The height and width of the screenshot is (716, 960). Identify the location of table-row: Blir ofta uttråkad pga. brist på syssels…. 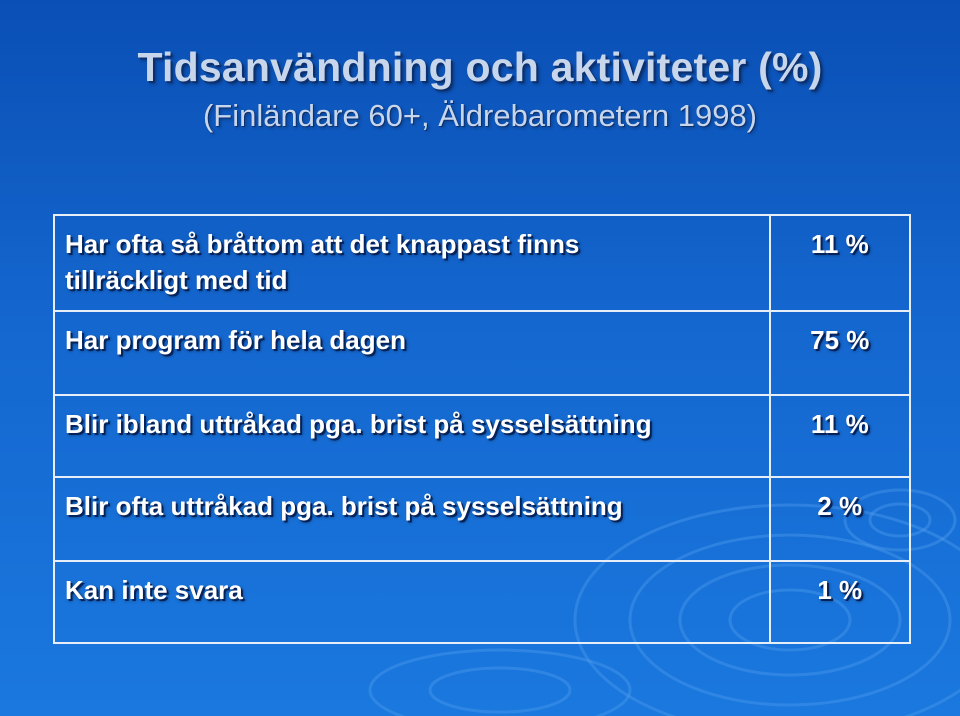
(482, 519).